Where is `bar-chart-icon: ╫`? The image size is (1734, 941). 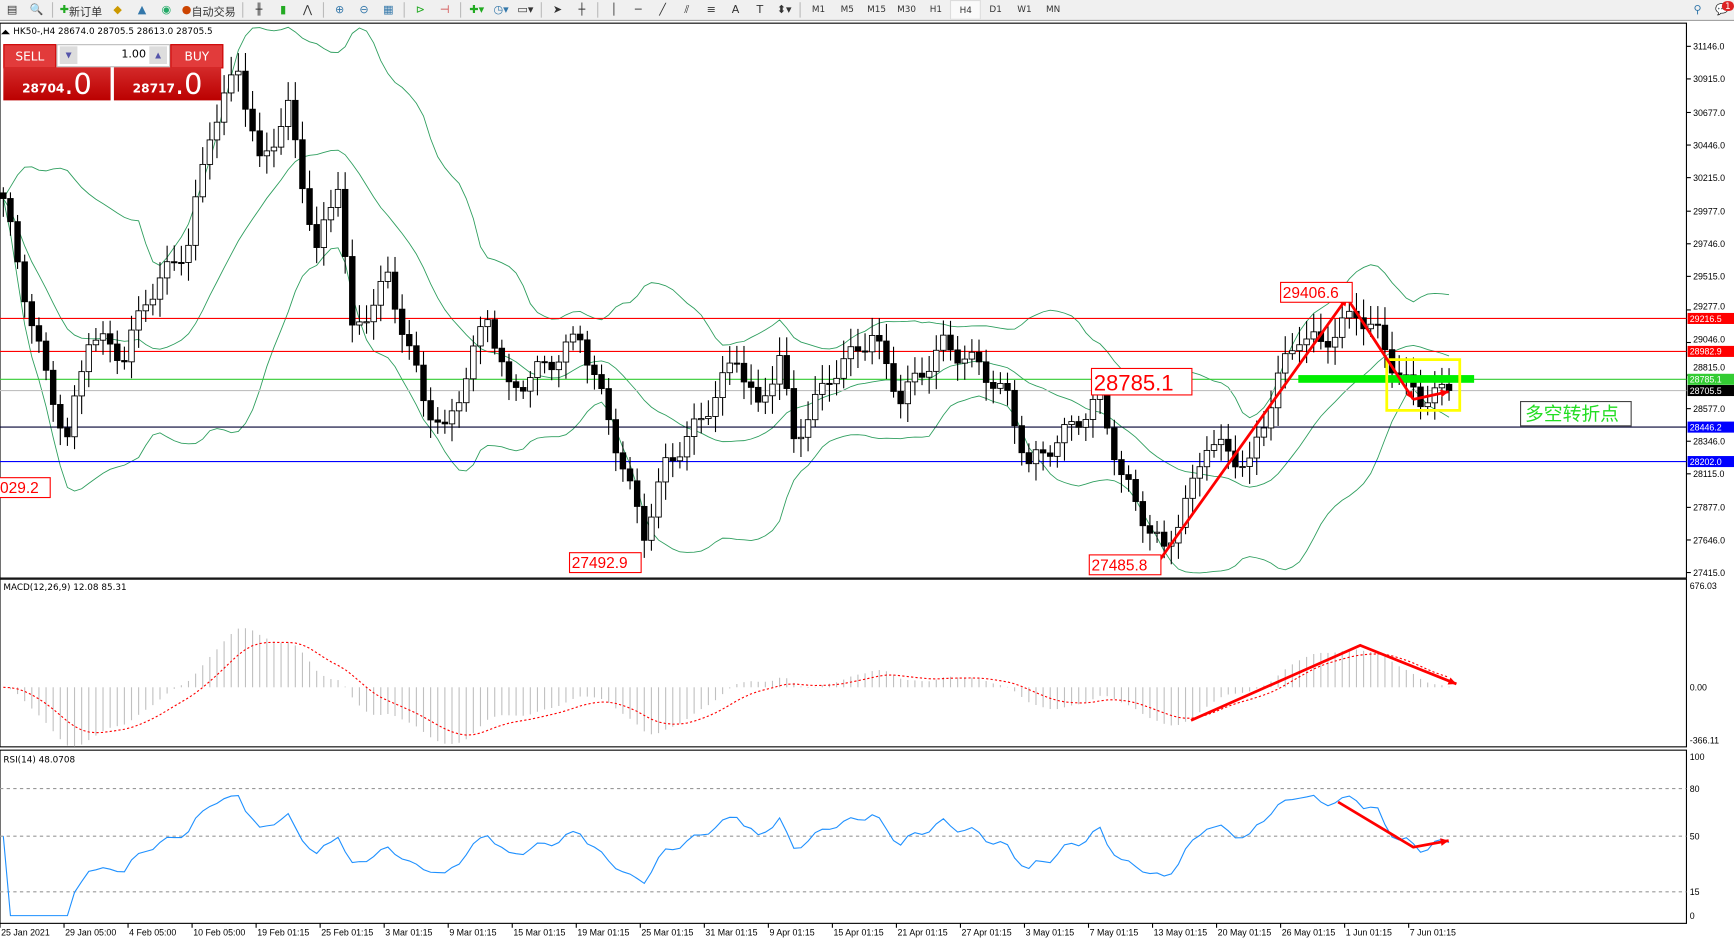 bar-chart-icon: ╫ is located at coordinates (259, 9).